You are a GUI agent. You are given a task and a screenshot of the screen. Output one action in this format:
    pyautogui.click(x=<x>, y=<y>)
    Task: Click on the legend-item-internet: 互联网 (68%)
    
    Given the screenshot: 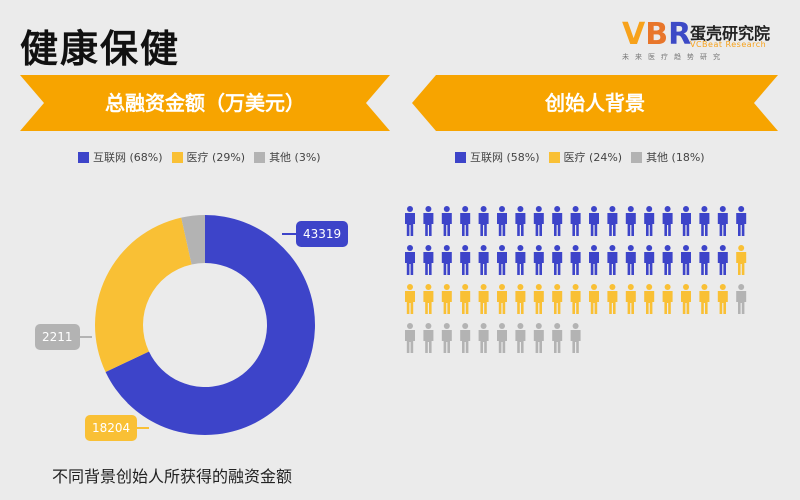 What is the action you would take?
    pyautogui.click(x=120, y=157)
    